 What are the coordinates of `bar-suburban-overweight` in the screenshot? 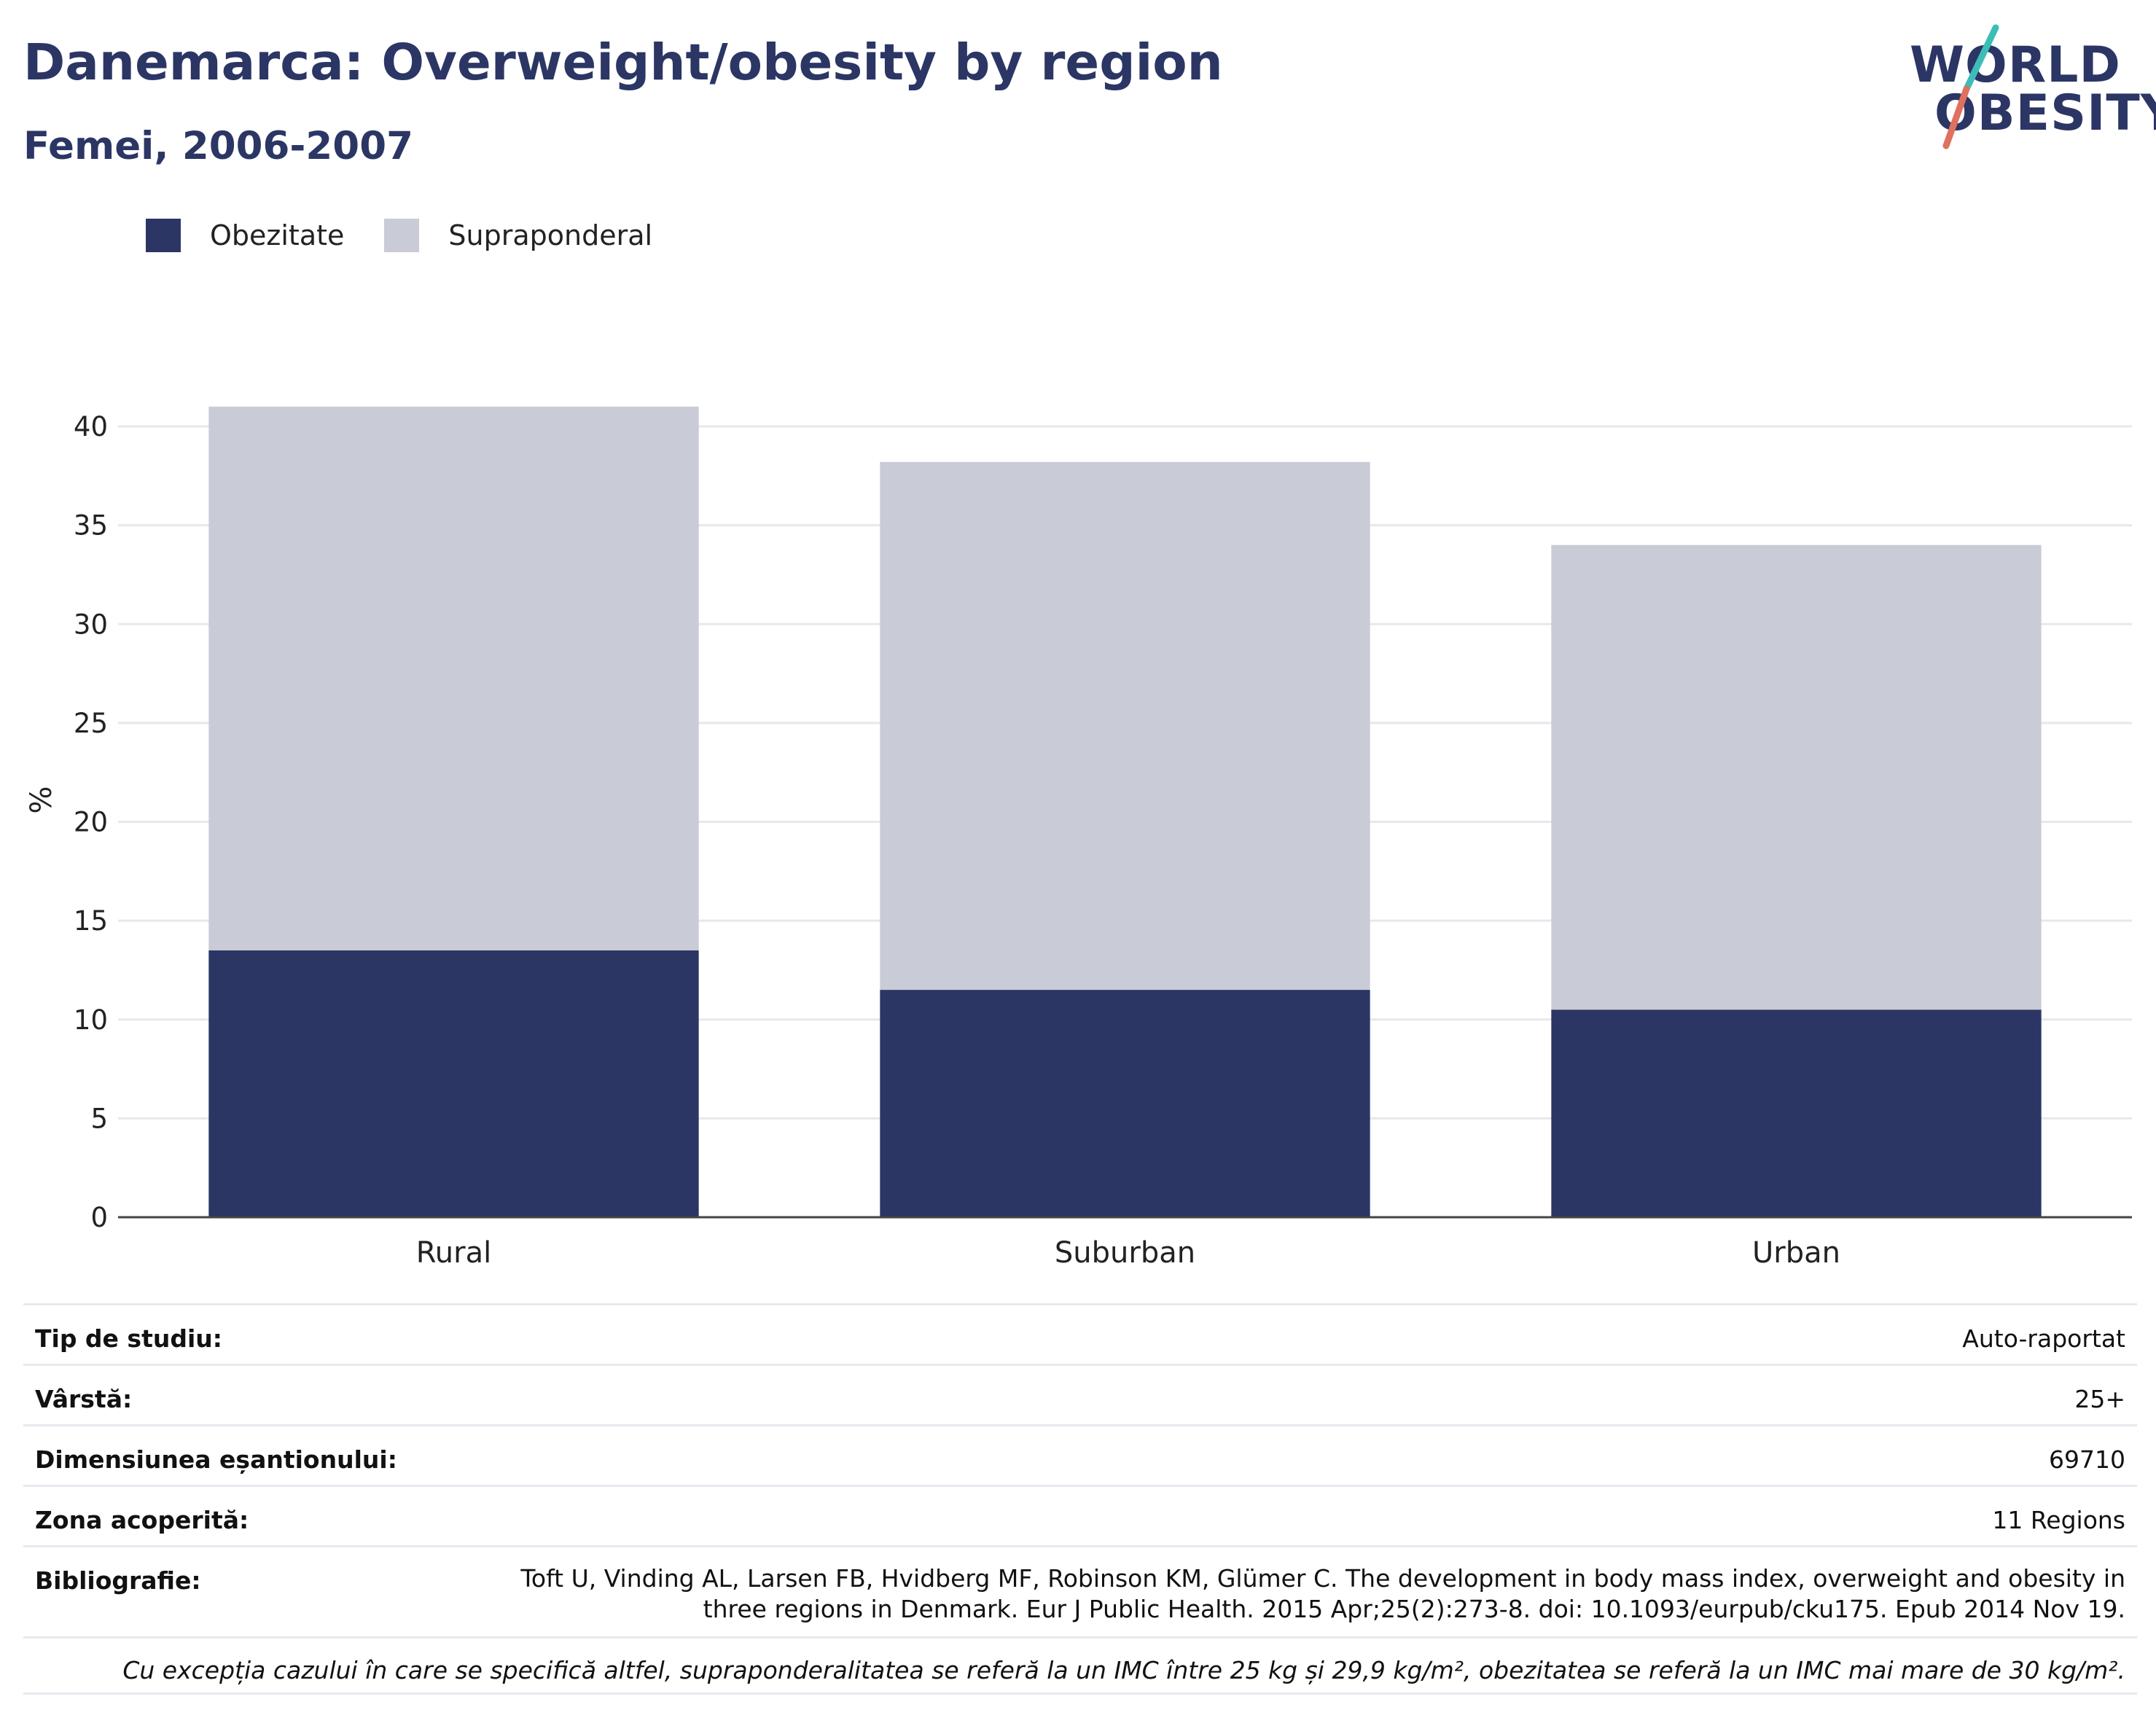 It's located at (1125, 726).